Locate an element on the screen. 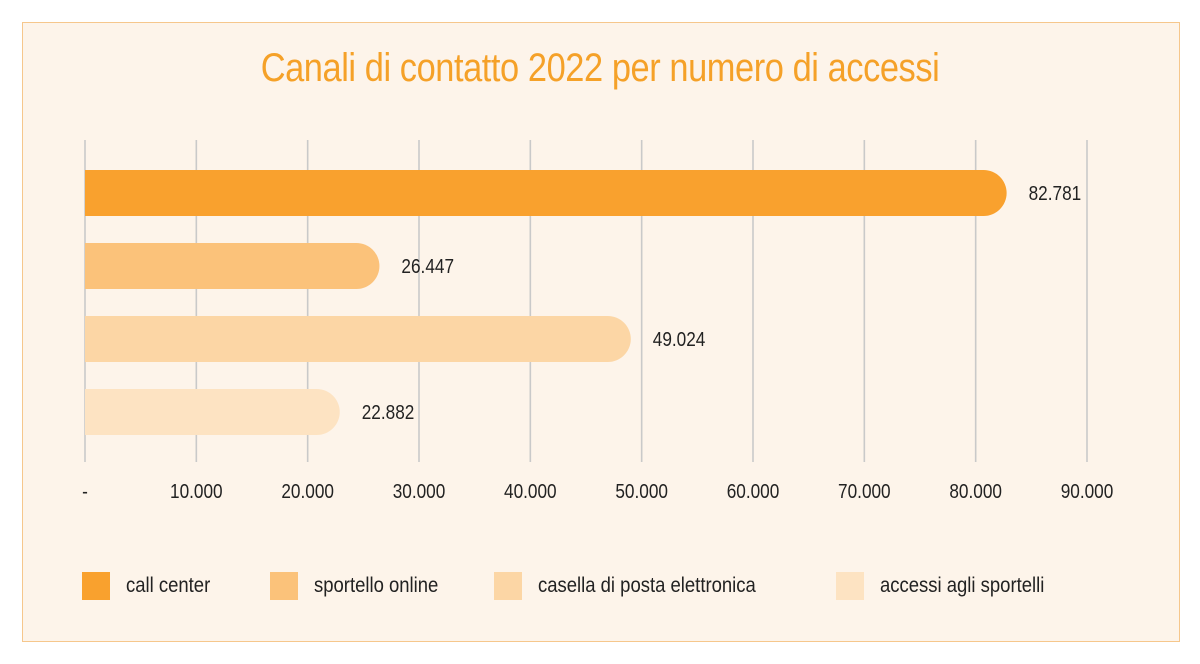  x-tick-label: 90.000 is located at coordinates (1087, 491).